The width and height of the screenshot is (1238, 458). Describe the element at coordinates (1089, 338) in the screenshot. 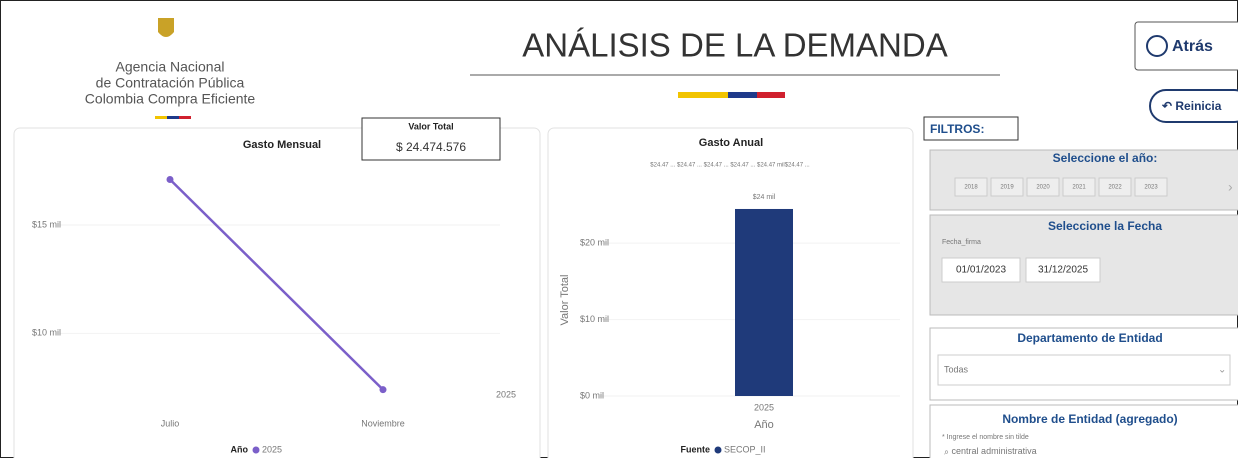

I see `filter-title: Departamento de Entidad` at that location.